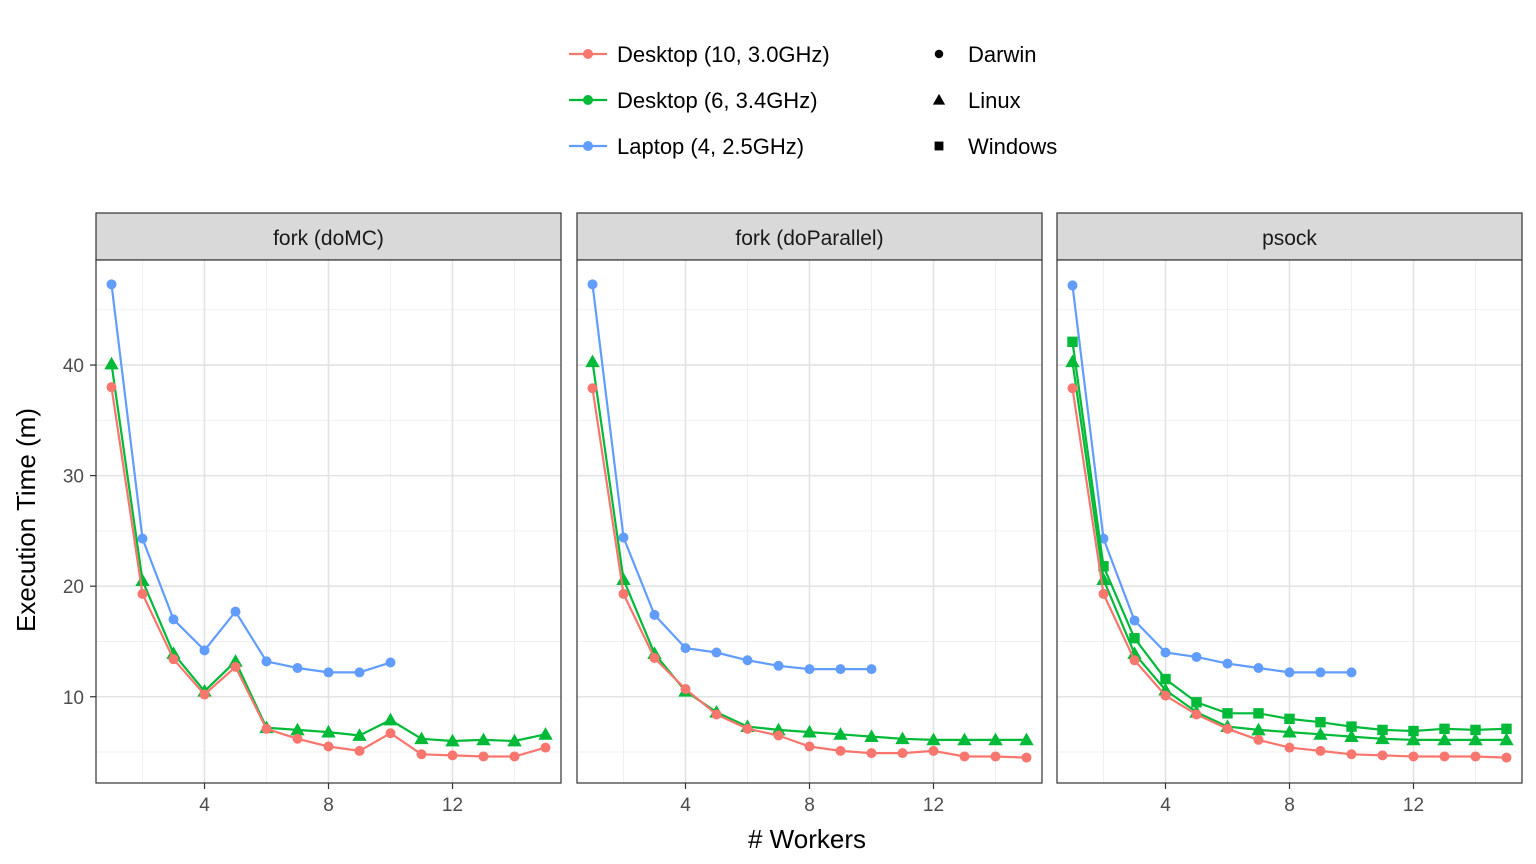  What do you see at coordinates (710, 146) in the screenshot?
I see `legend-label: Laptop (4, 2.5GHz)` at bounding box center [710, 146].